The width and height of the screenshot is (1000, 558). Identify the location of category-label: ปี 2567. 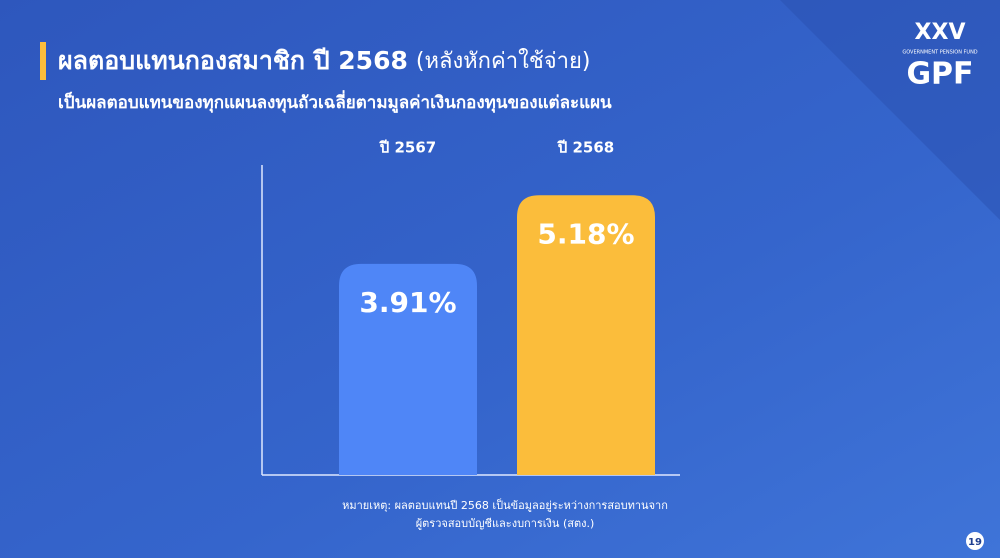
(407, 148).